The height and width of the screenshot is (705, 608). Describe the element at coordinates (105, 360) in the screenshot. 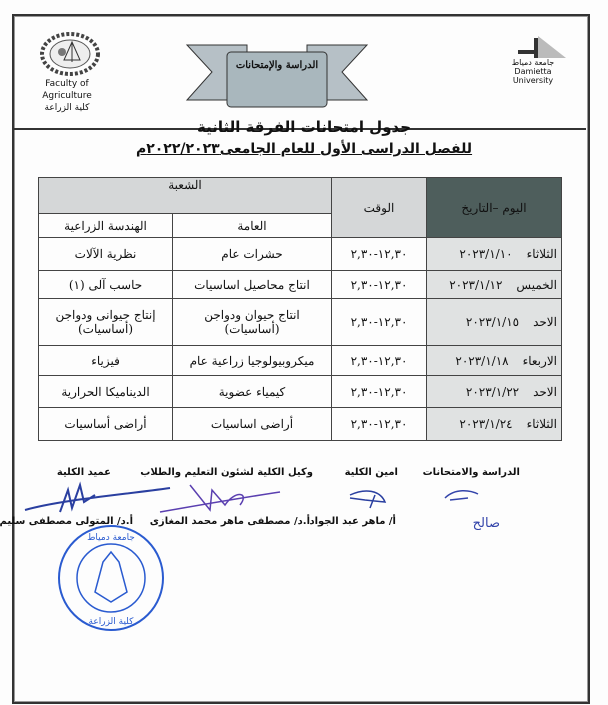

I see `eng-cell: فيزياء` at that location.